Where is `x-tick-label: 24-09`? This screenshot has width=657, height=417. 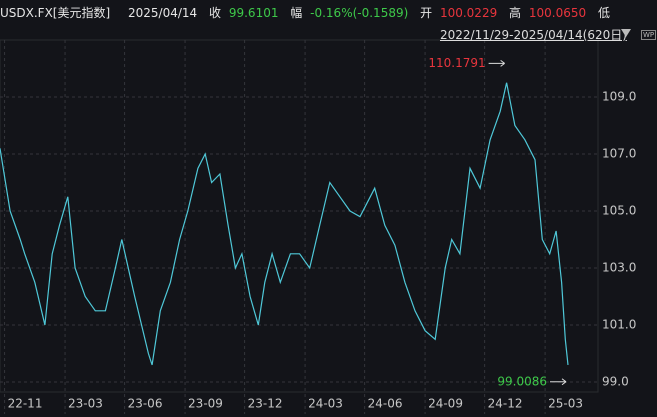 x-tick-label: 24-09 is located at coordinates (445, 404).